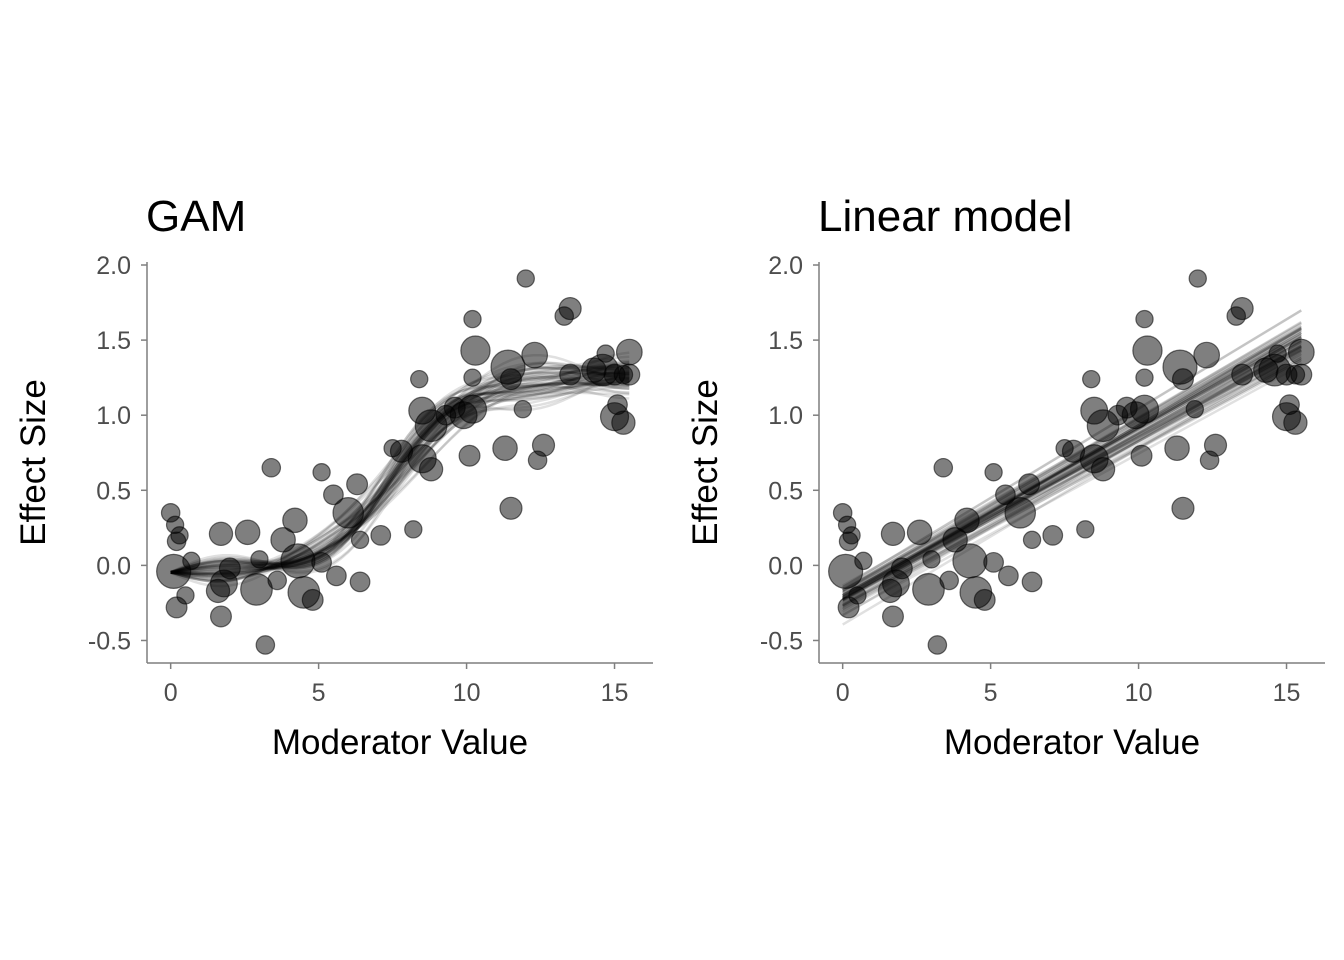  Describe the element at coordinates (113, 566) in the screenshot. I see `gam-y-tick-label: 0.0` at that location.